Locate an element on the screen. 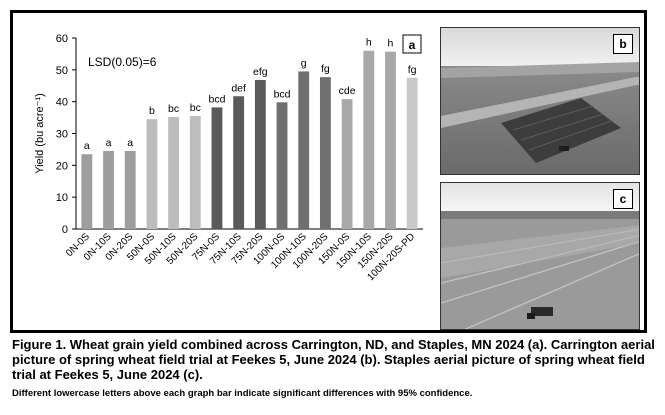 This screenshot has height=415, width=665. y-tick-label: 20 is located at coordinates (62, 166).